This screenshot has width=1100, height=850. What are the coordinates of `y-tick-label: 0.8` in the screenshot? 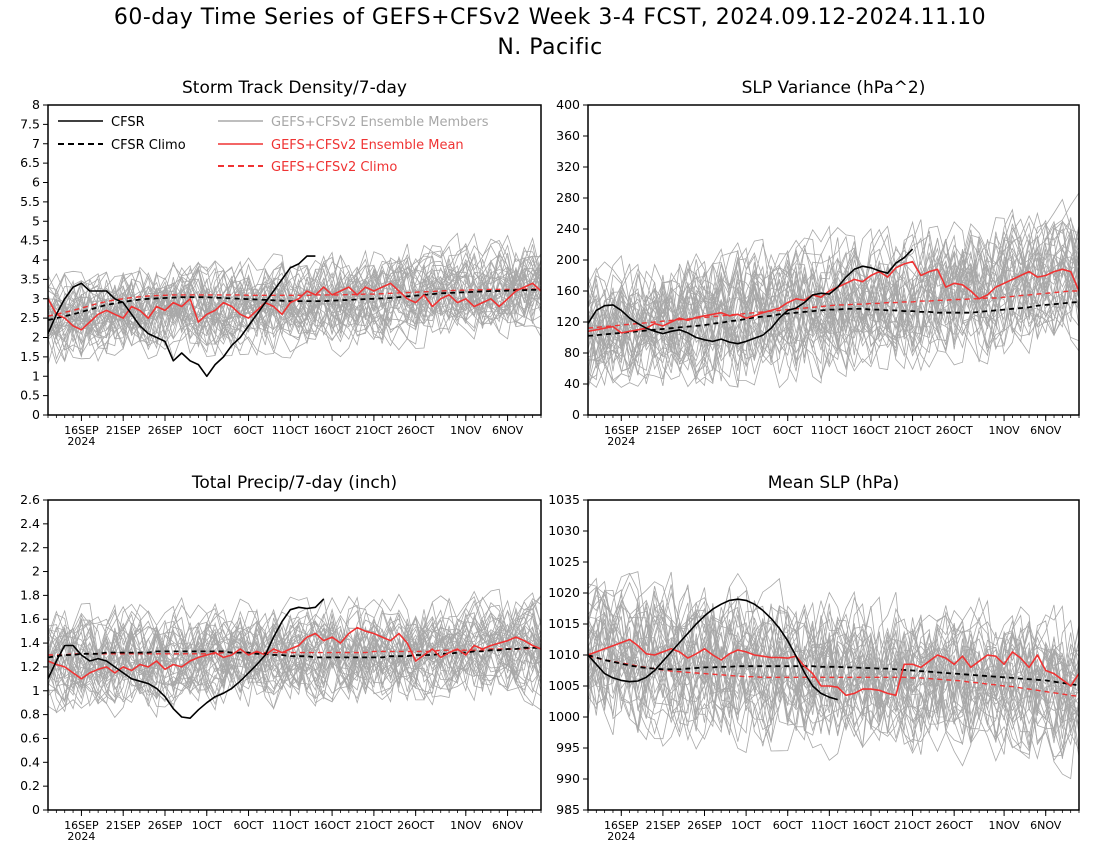 It's located at (30, 714).